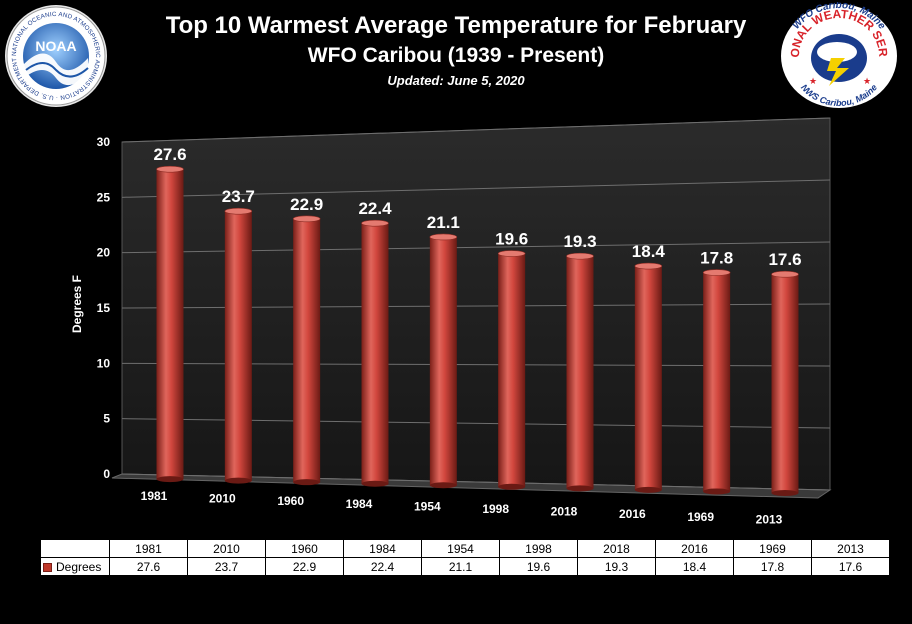  Describe the element at coordinates (55, 46) in the screenshot. I see `noaa-center-text: NOAA` at that location.